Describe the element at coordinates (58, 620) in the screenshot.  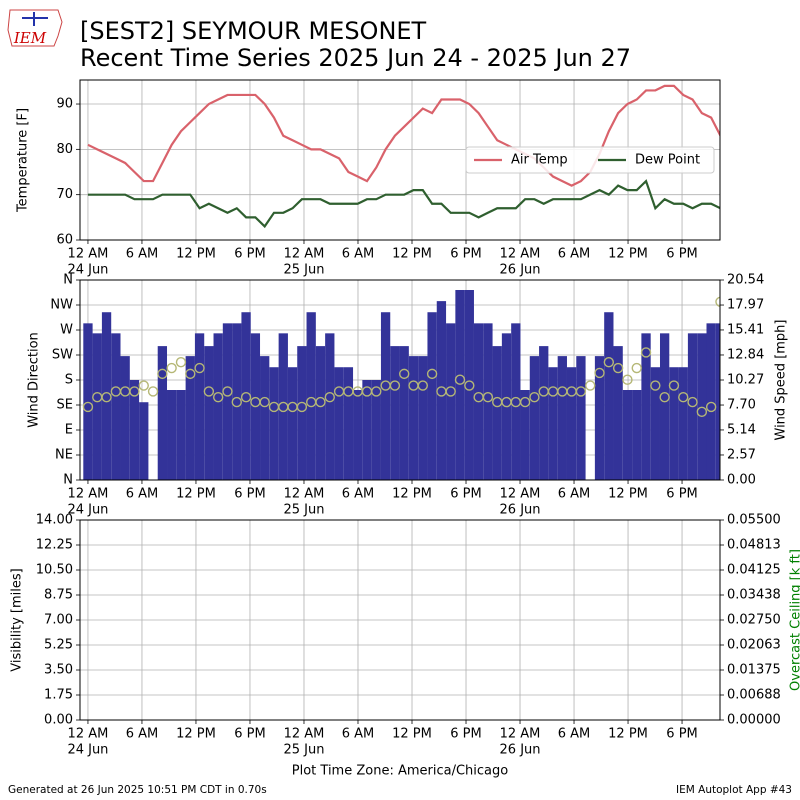
I see `y-tick-label: 7.00` at that location.